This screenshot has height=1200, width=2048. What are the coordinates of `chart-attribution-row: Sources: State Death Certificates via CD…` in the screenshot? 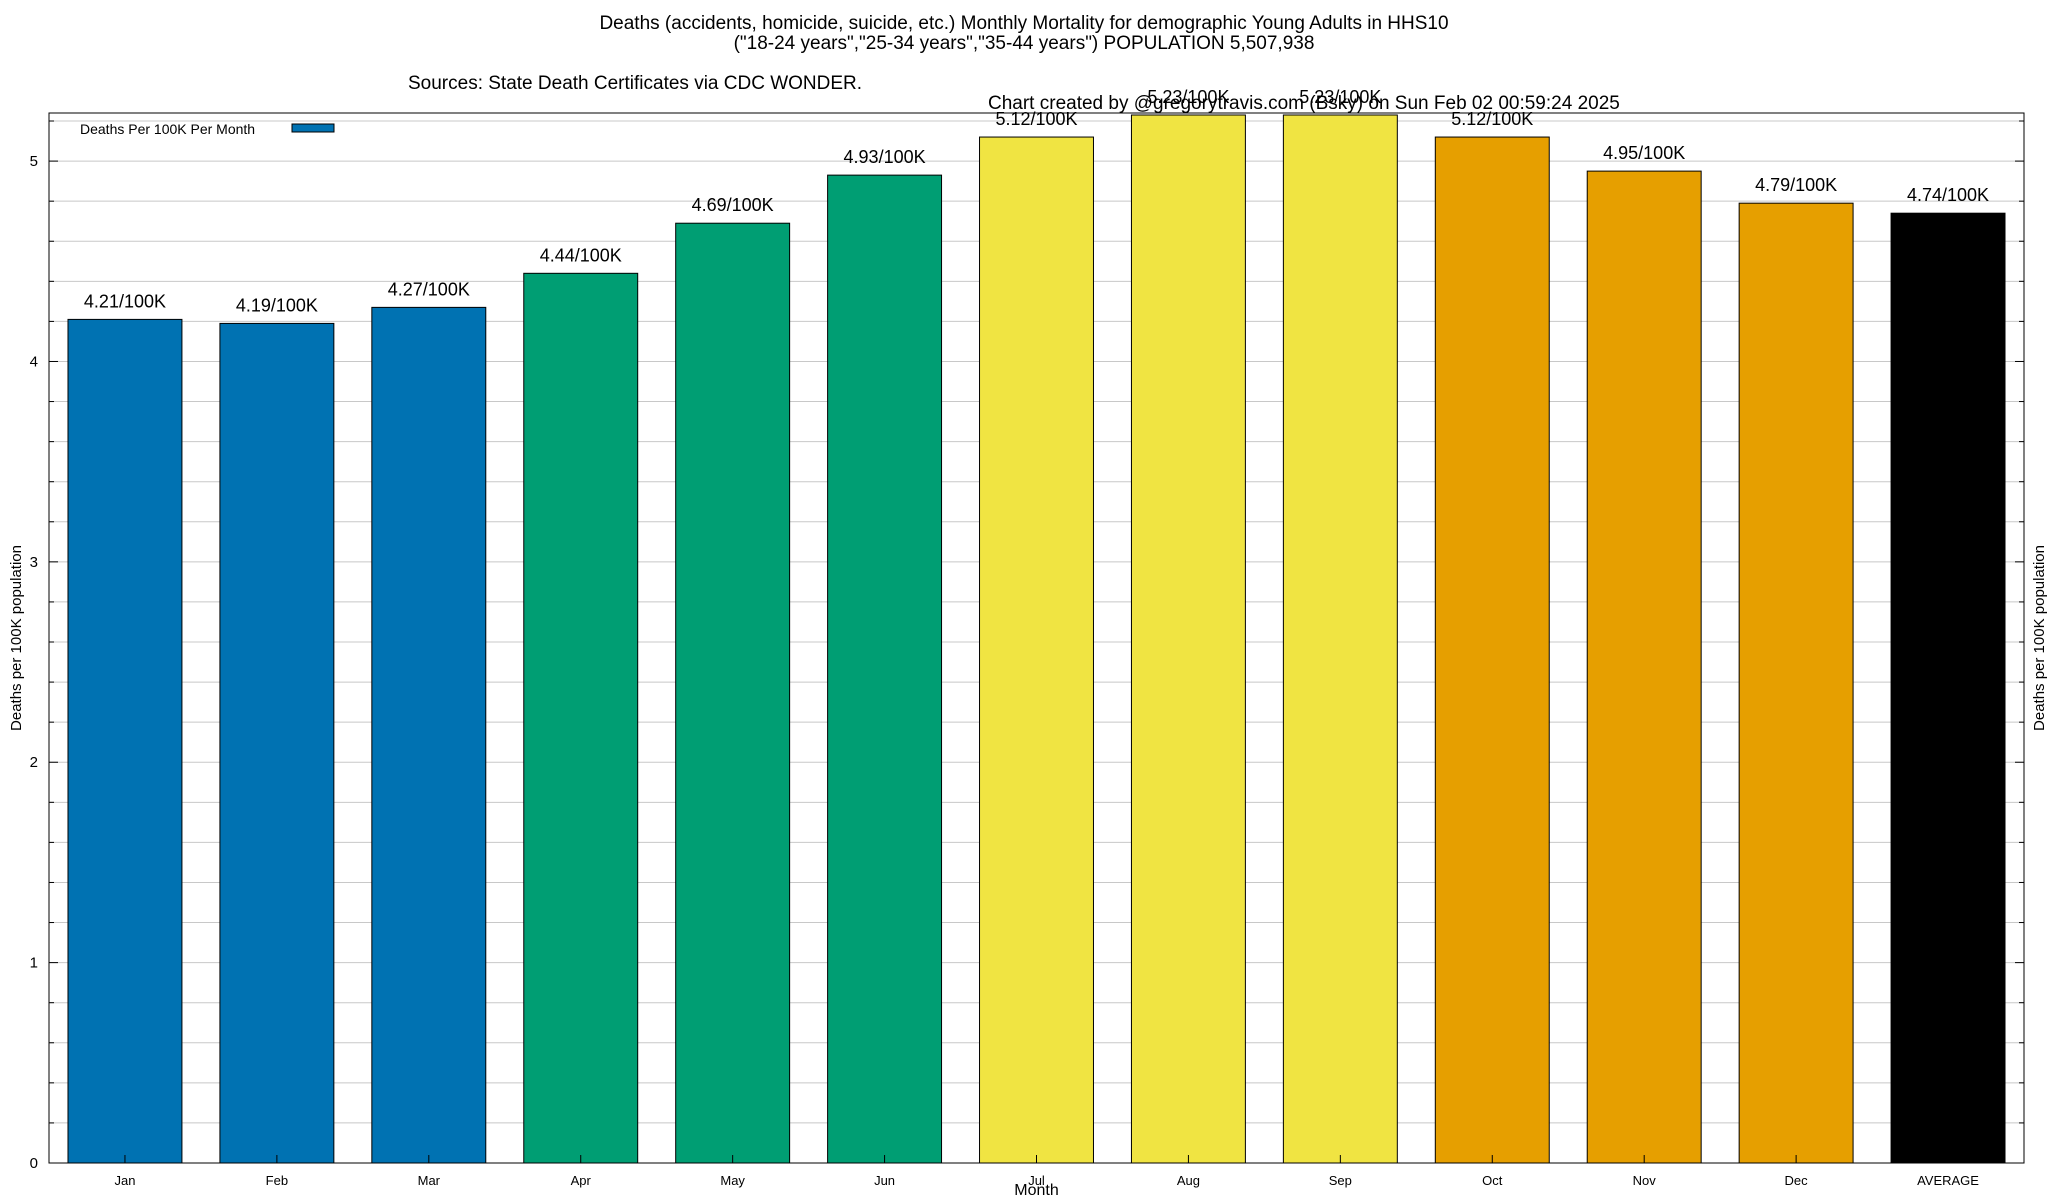 It's located at (1024, 84).